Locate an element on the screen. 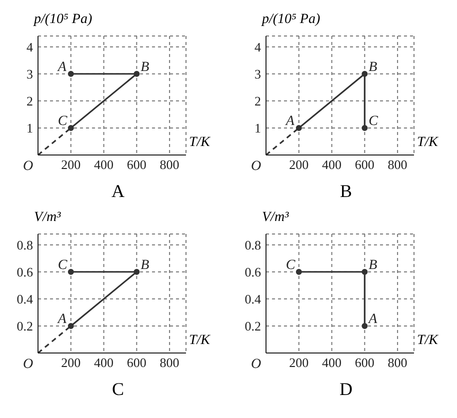  text: C is located at coordinates (117, 389).